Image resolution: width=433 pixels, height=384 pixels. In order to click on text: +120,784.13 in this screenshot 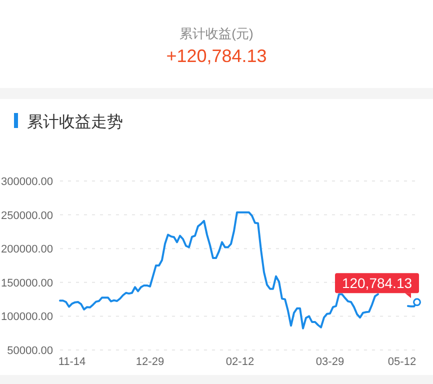, I will do `click(216, 56)`.